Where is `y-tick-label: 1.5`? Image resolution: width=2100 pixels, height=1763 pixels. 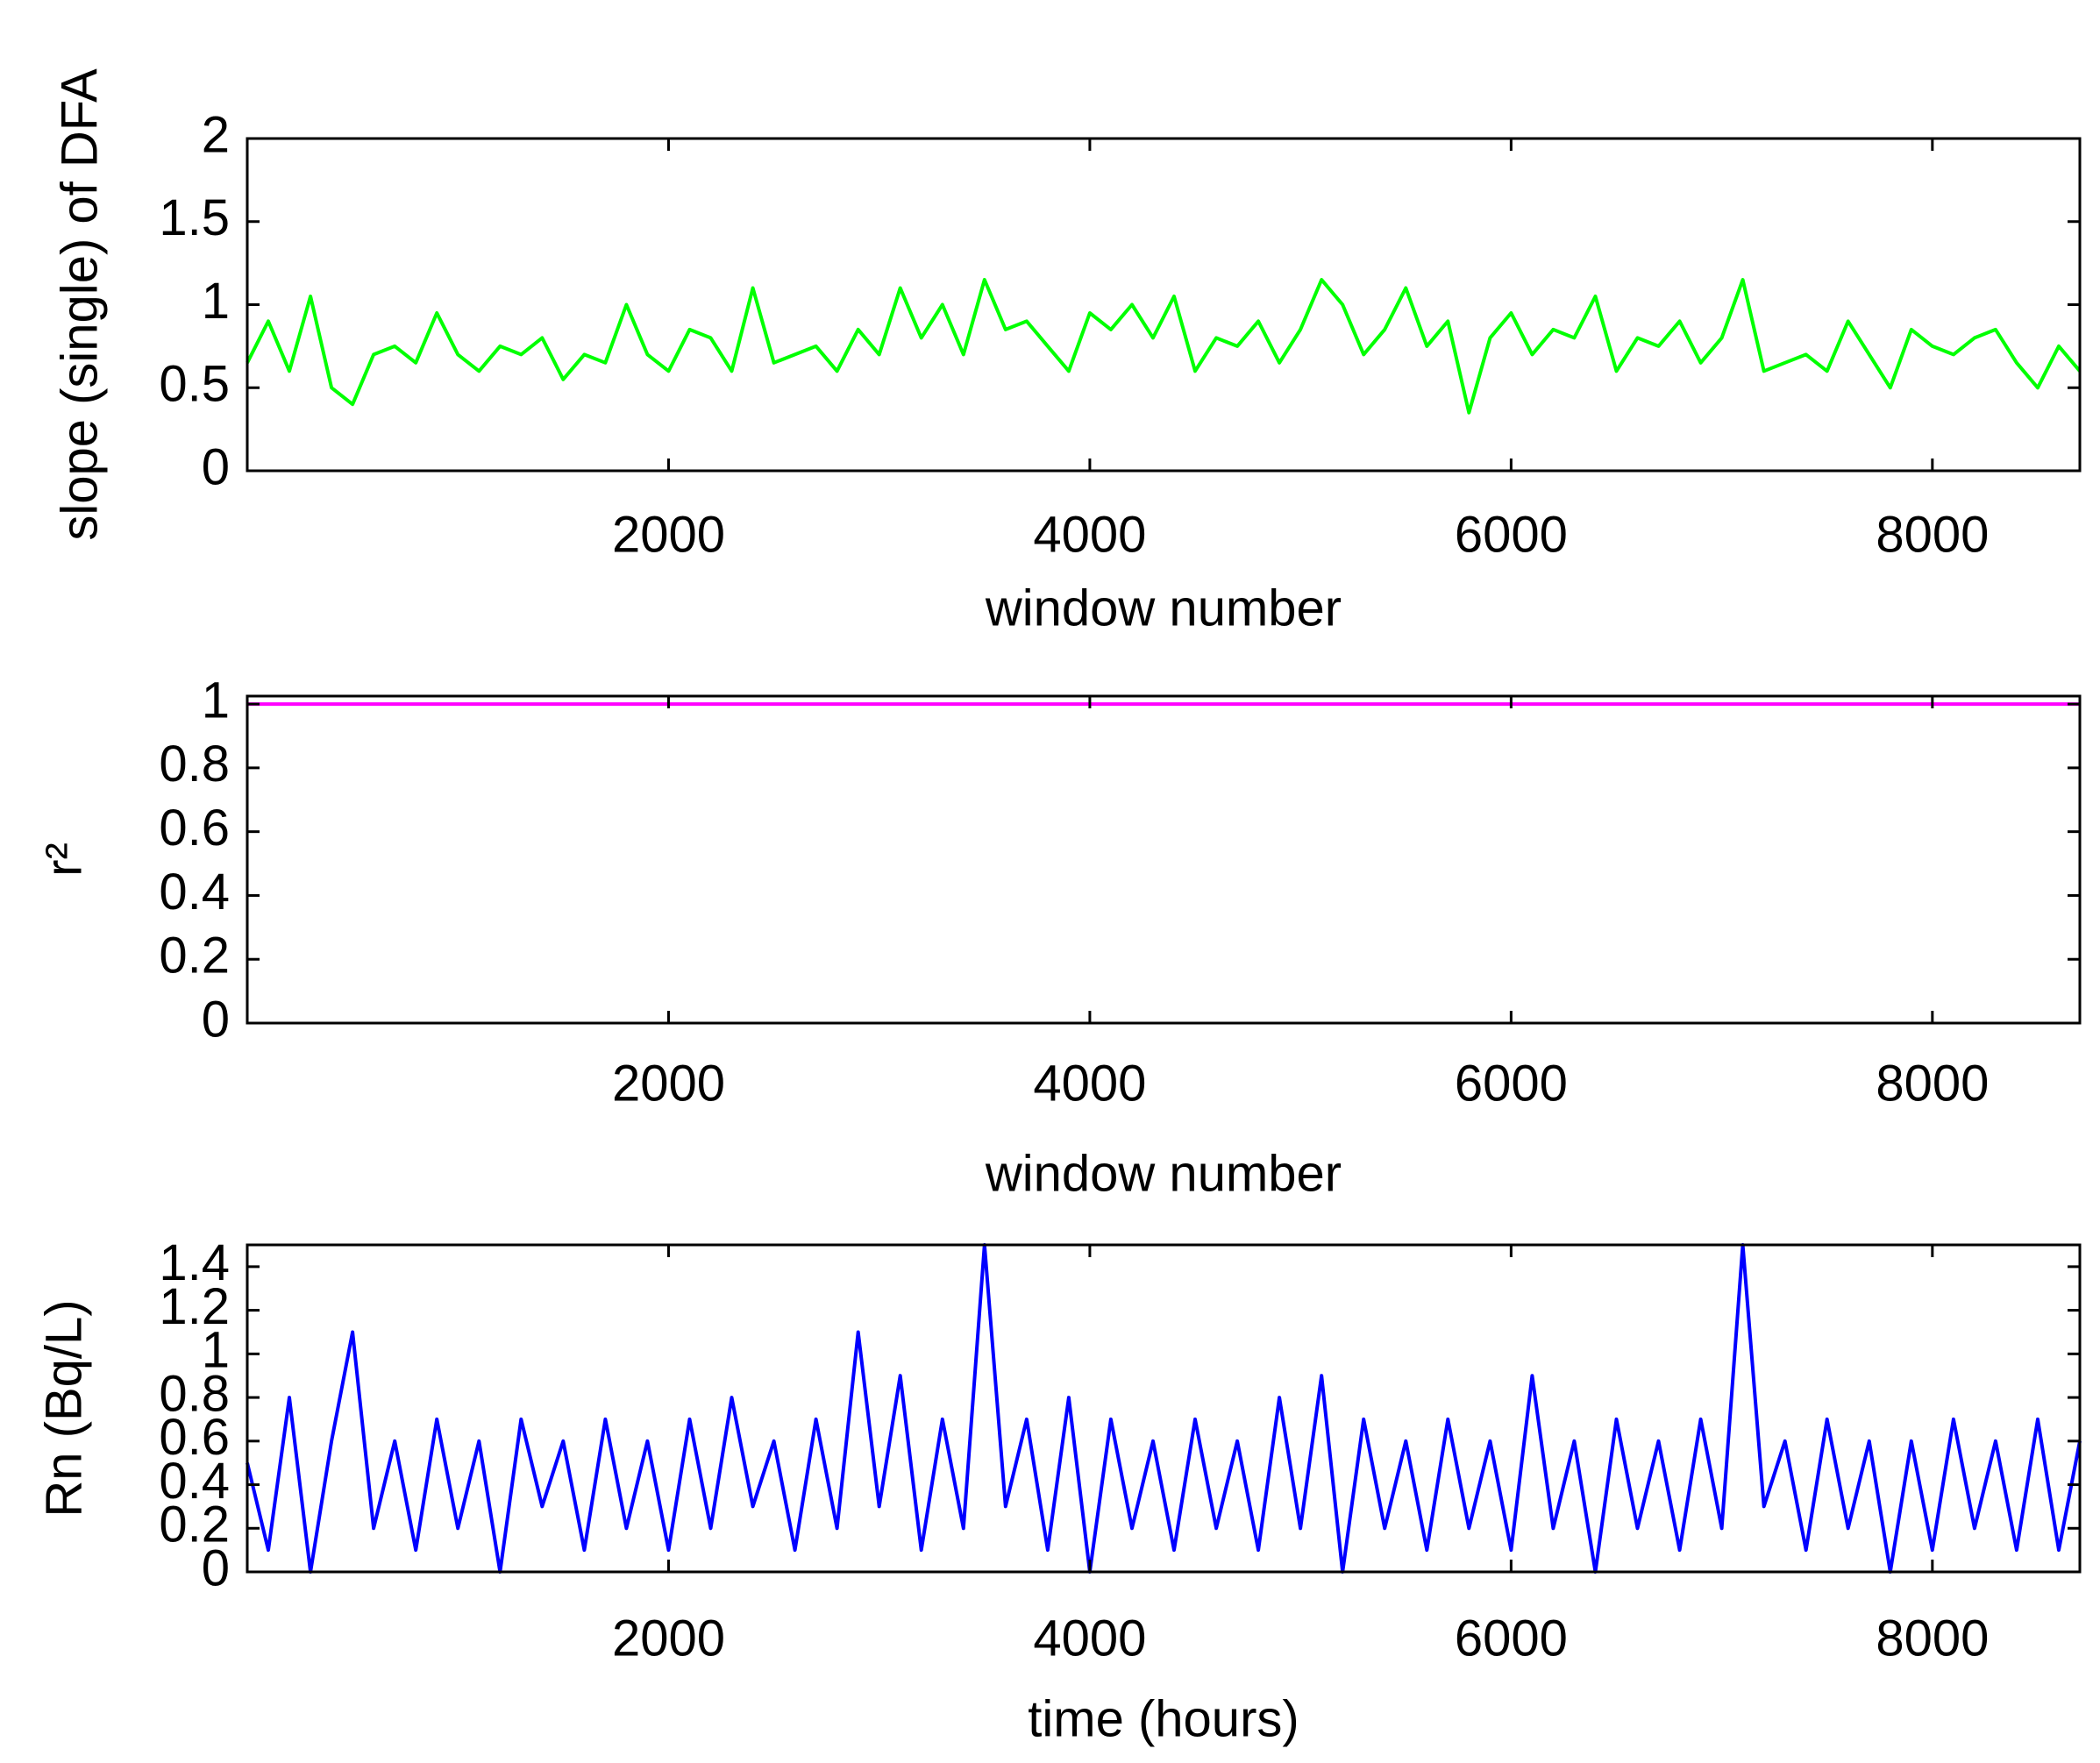
y-tick-label: 1.5 is located at coordinates (194, 217).